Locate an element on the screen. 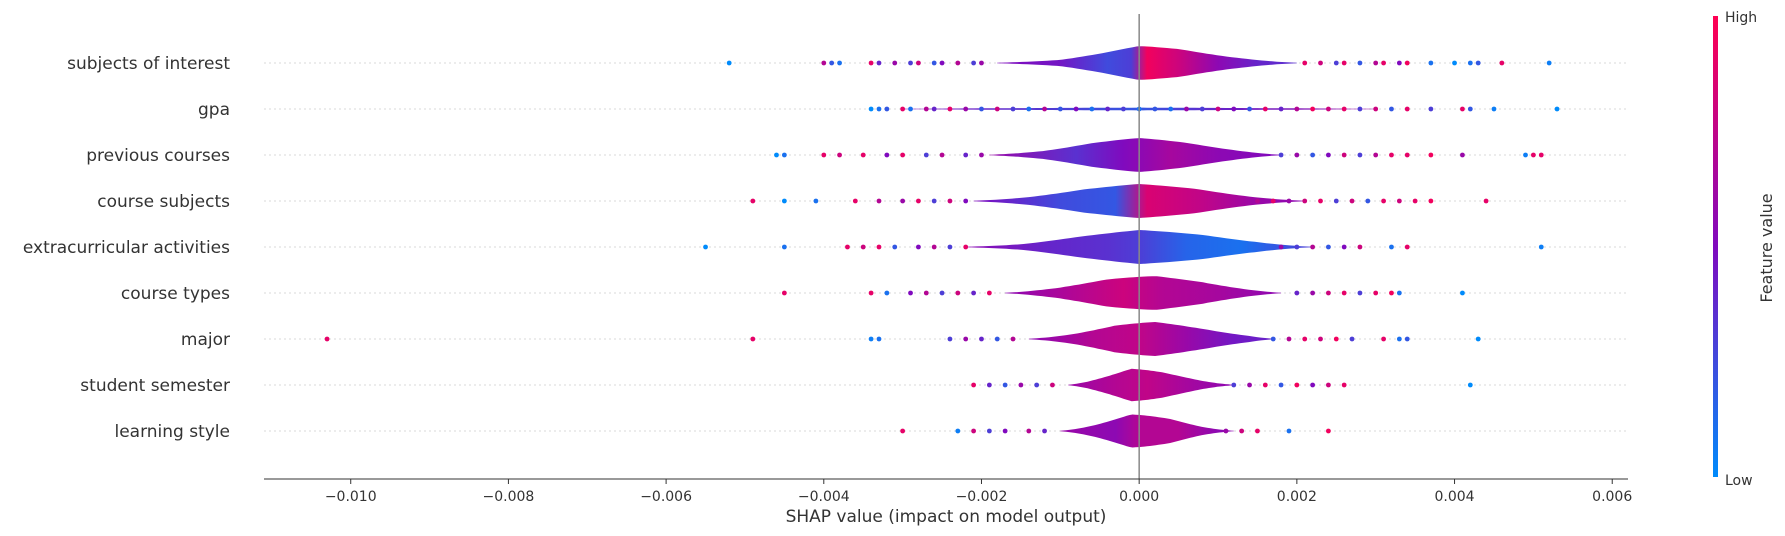  x-tick-label: −0.006 is located at coordinates (666, 497).